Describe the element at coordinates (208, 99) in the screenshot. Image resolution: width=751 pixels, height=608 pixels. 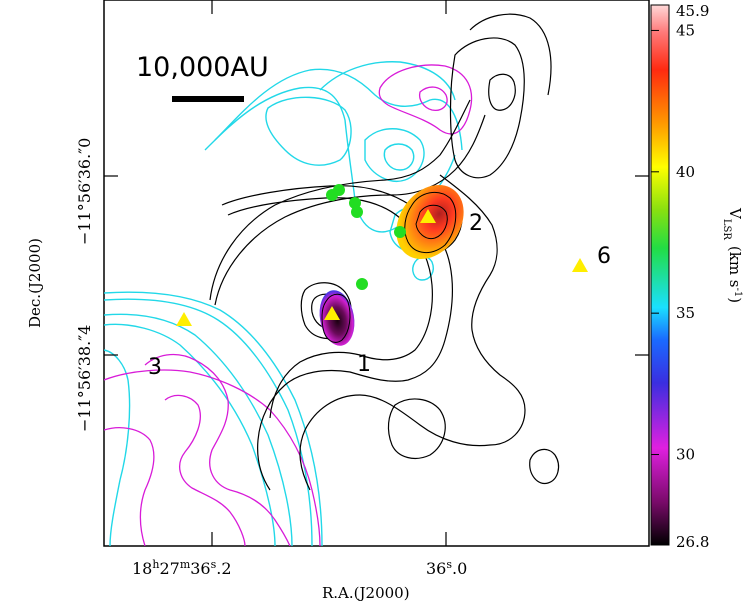
I see `scale-bar` at that location.